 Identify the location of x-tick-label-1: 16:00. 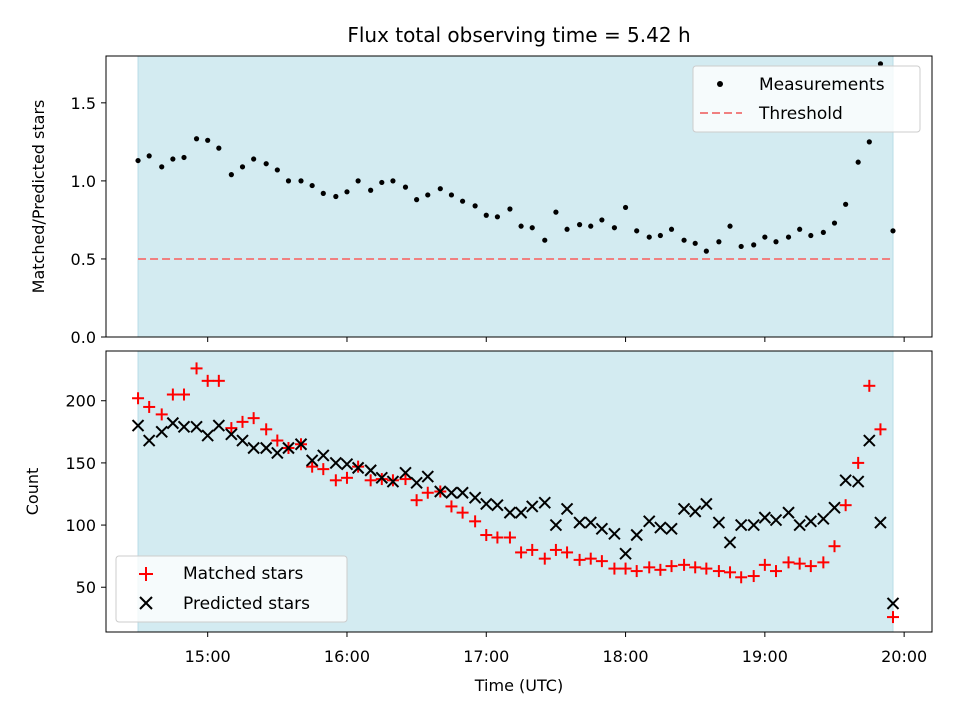
(347, 656).